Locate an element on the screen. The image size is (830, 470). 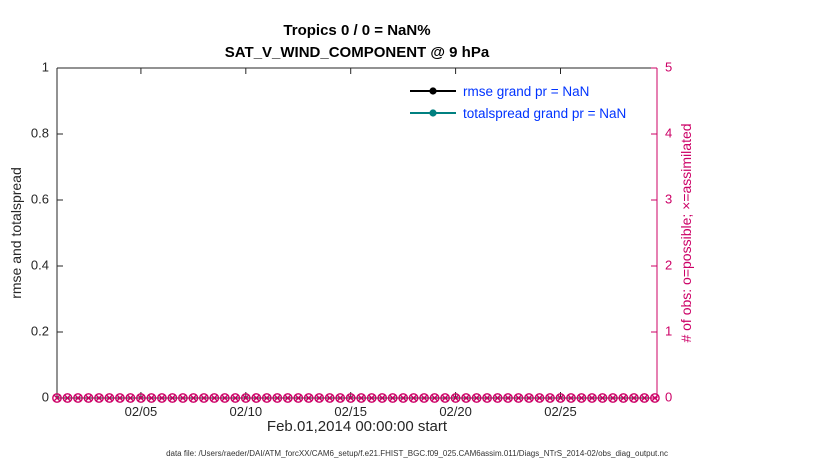
x-tick-label: 02/15 is located at coordinates (350, 411).